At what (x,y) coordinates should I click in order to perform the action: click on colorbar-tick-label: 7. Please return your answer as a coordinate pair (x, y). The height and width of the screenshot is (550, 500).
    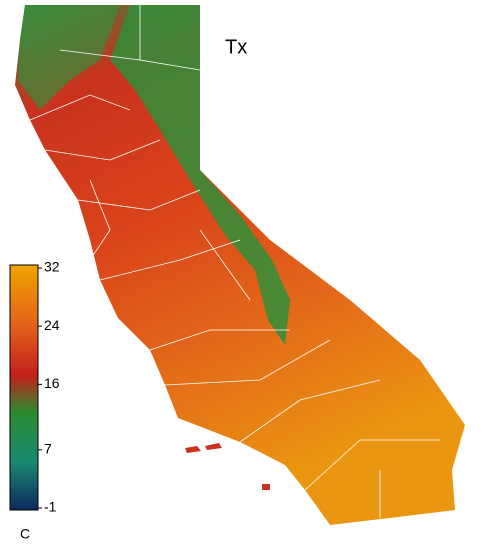
    Looking at the image, I should click on (48, 449).